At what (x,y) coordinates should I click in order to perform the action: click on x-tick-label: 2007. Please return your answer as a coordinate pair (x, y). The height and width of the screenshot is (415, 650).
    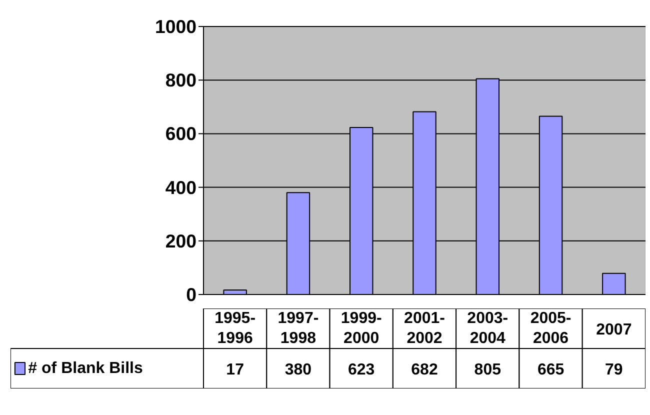
    Looking at the image, I should click on (614, 330).